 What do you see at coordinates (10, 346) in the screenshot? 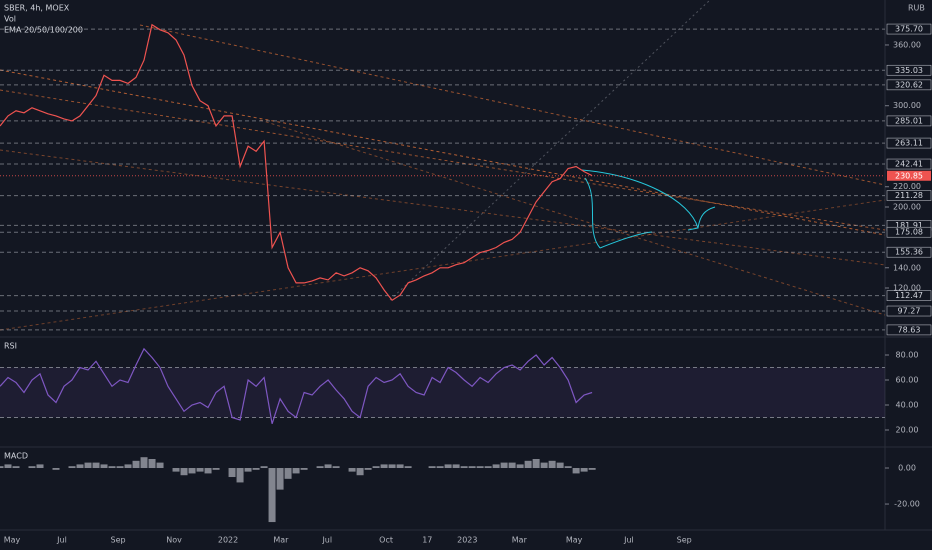
I see `pane-title: RSI` at bounding box center [10, 346].